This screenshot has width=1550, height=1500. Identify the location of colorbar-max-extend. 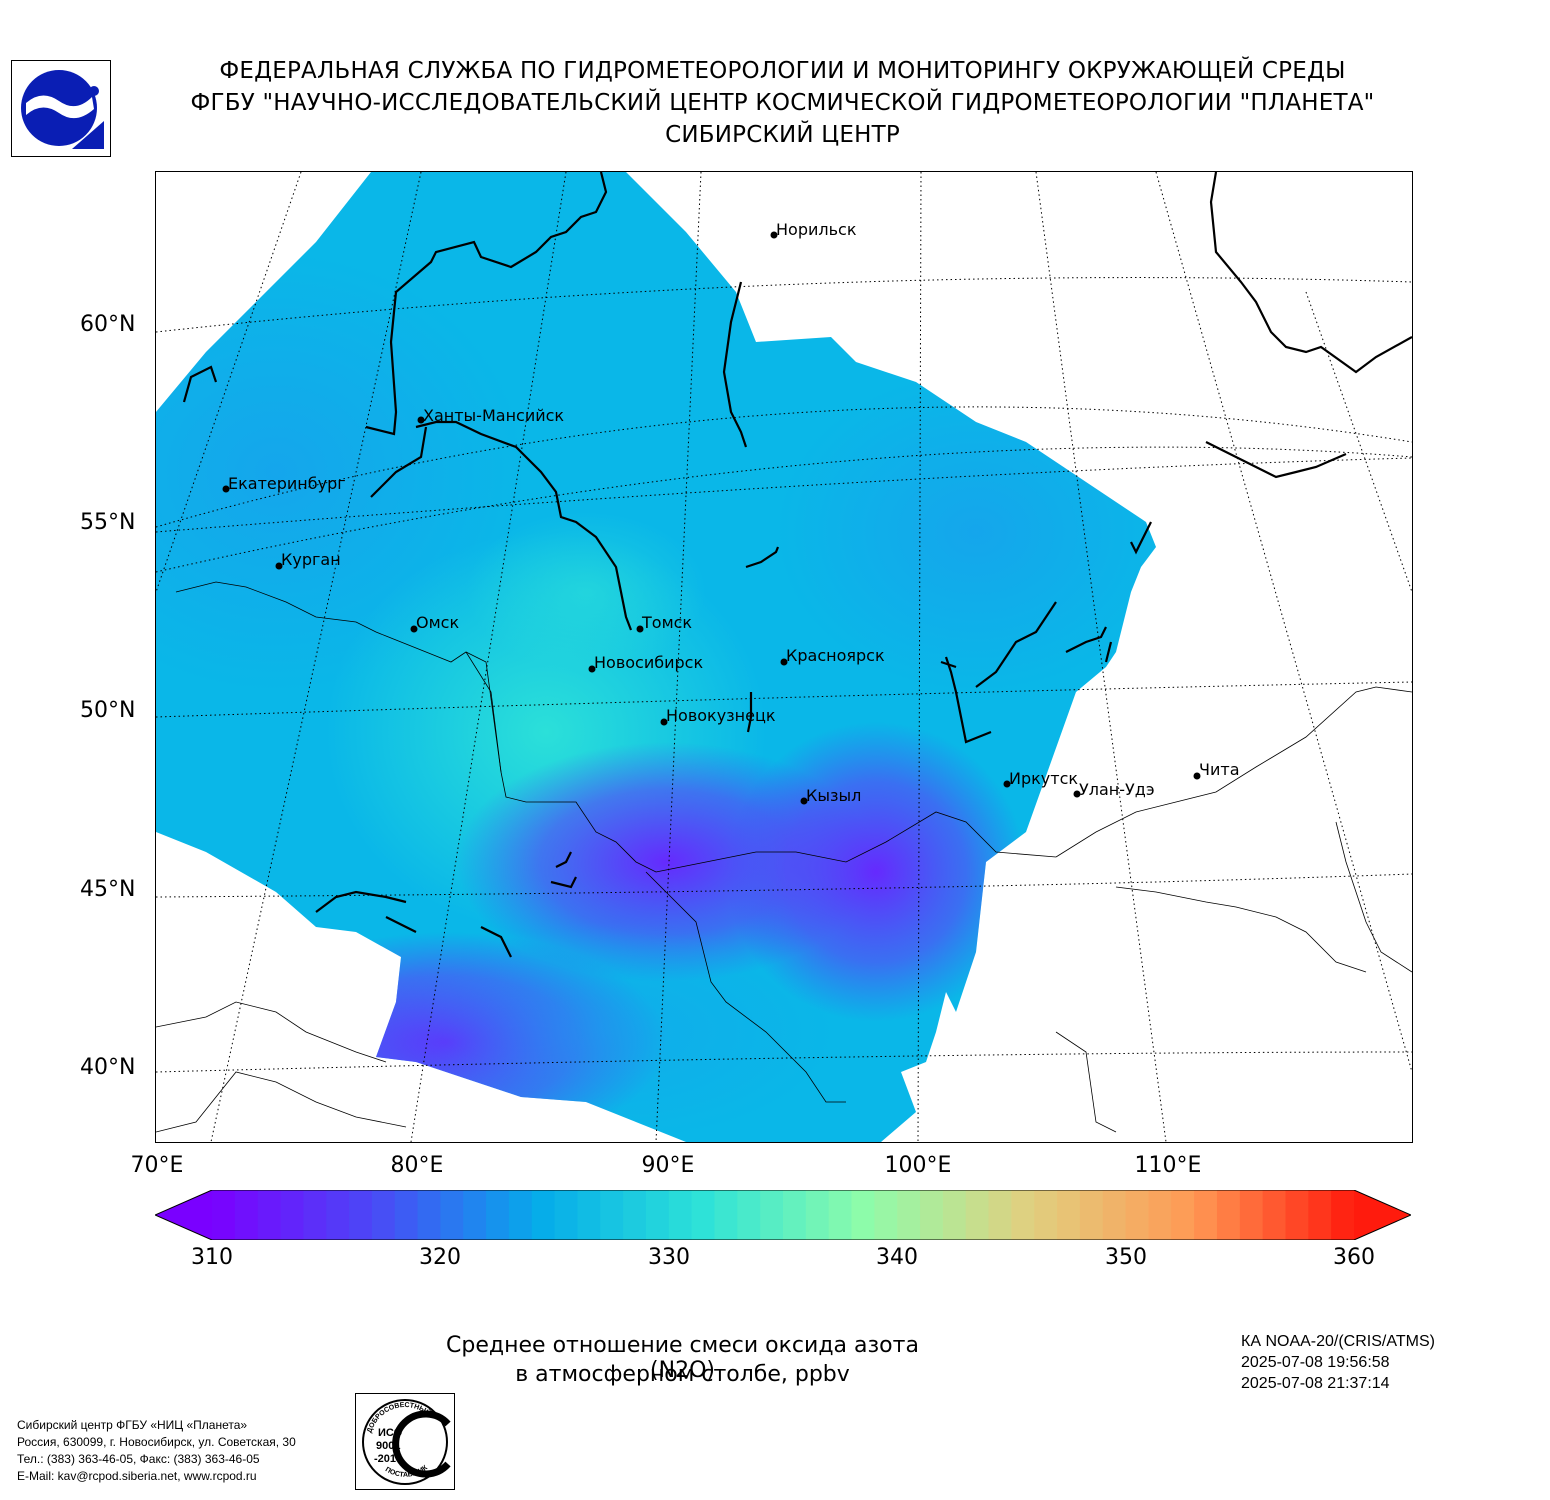
(1382, 1215).